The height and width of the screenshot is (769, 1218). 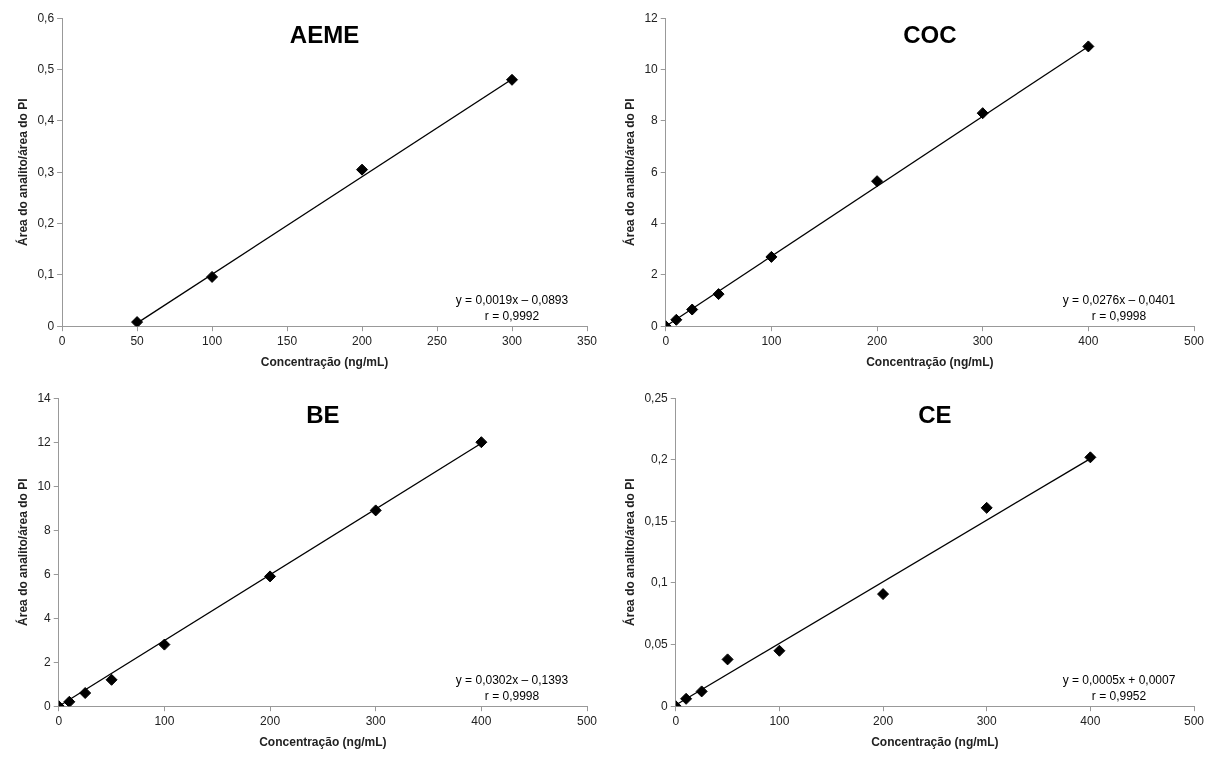 I want to click on y-tick-label: 0,4, so click(x=46, y=120).